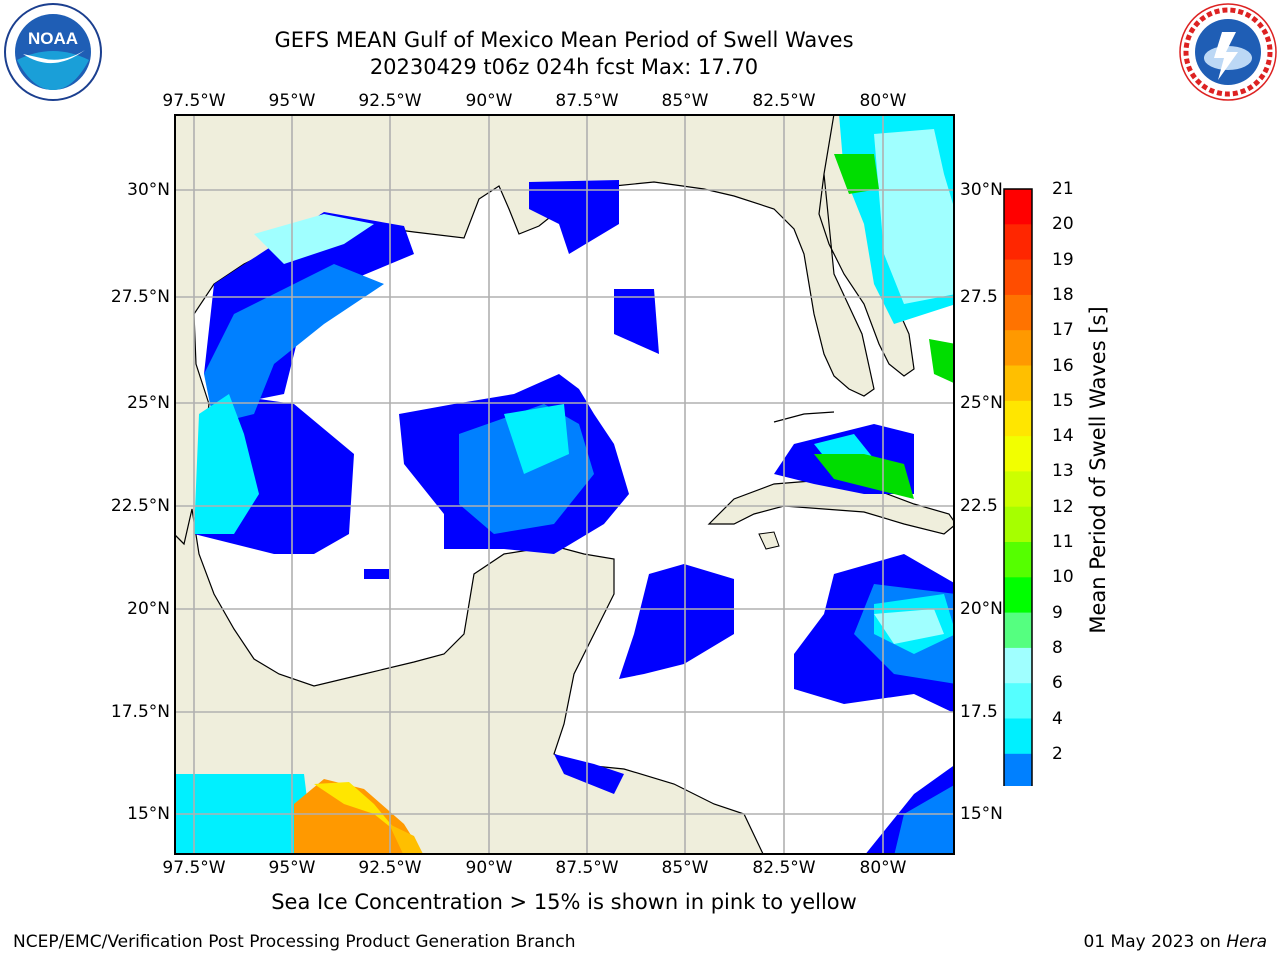 This screenshot has height=960, width=1280. Describe the element at coordinates (53, 52) in the screenshot. I see `noaa-logo: NOAA` at that location.